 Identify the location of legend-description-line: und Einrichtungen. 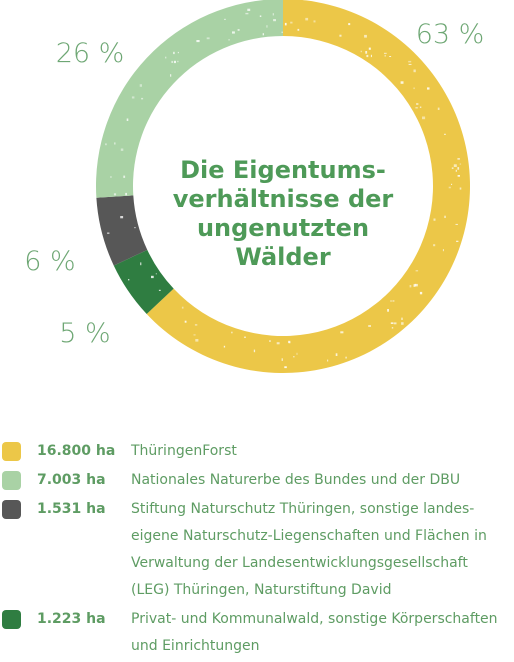
(195, 646).